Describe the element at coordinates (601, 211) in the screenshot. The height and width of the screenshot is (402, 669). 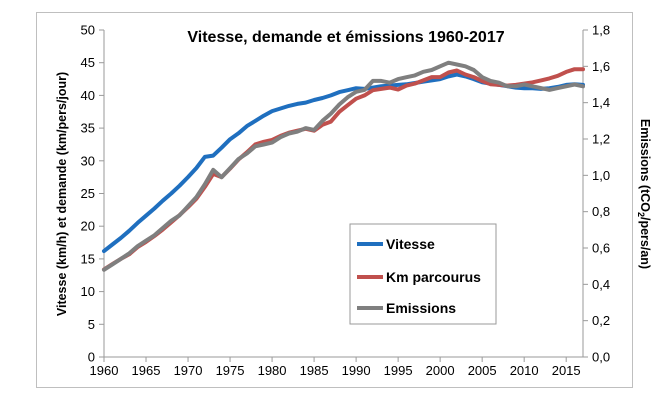
I see `y-right-tick-label: 0,8` at that location.